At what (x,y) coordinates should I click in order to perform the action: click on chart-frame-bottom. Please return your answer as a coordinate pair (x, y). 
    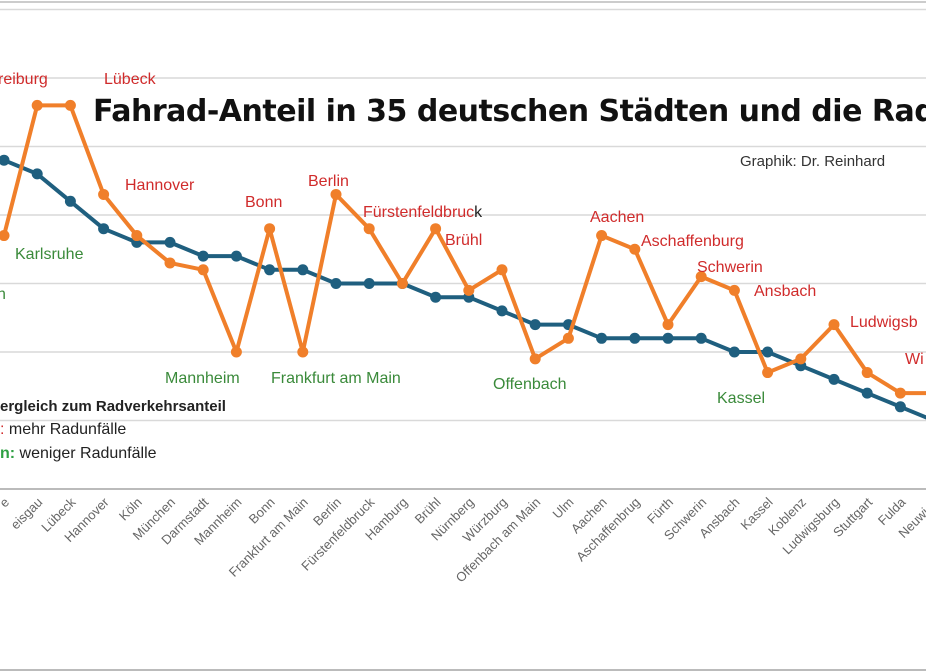
    Looking at the image, I should click on (463, 670).